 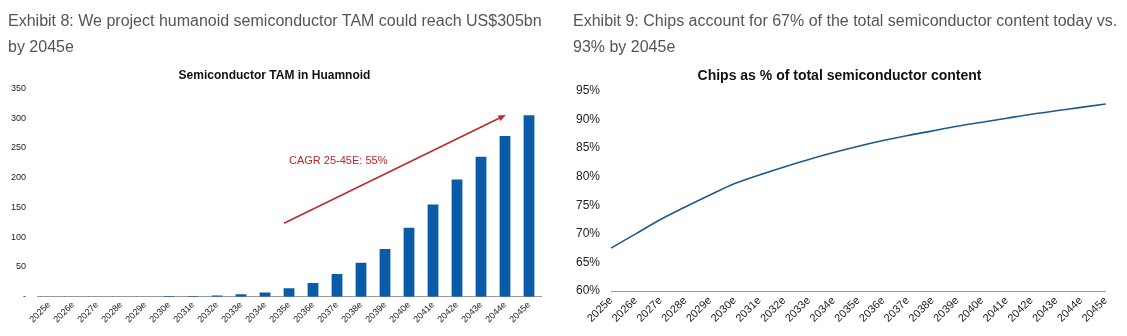 I want to click on y-tick-label: 85%, so click(x=588, y=147).